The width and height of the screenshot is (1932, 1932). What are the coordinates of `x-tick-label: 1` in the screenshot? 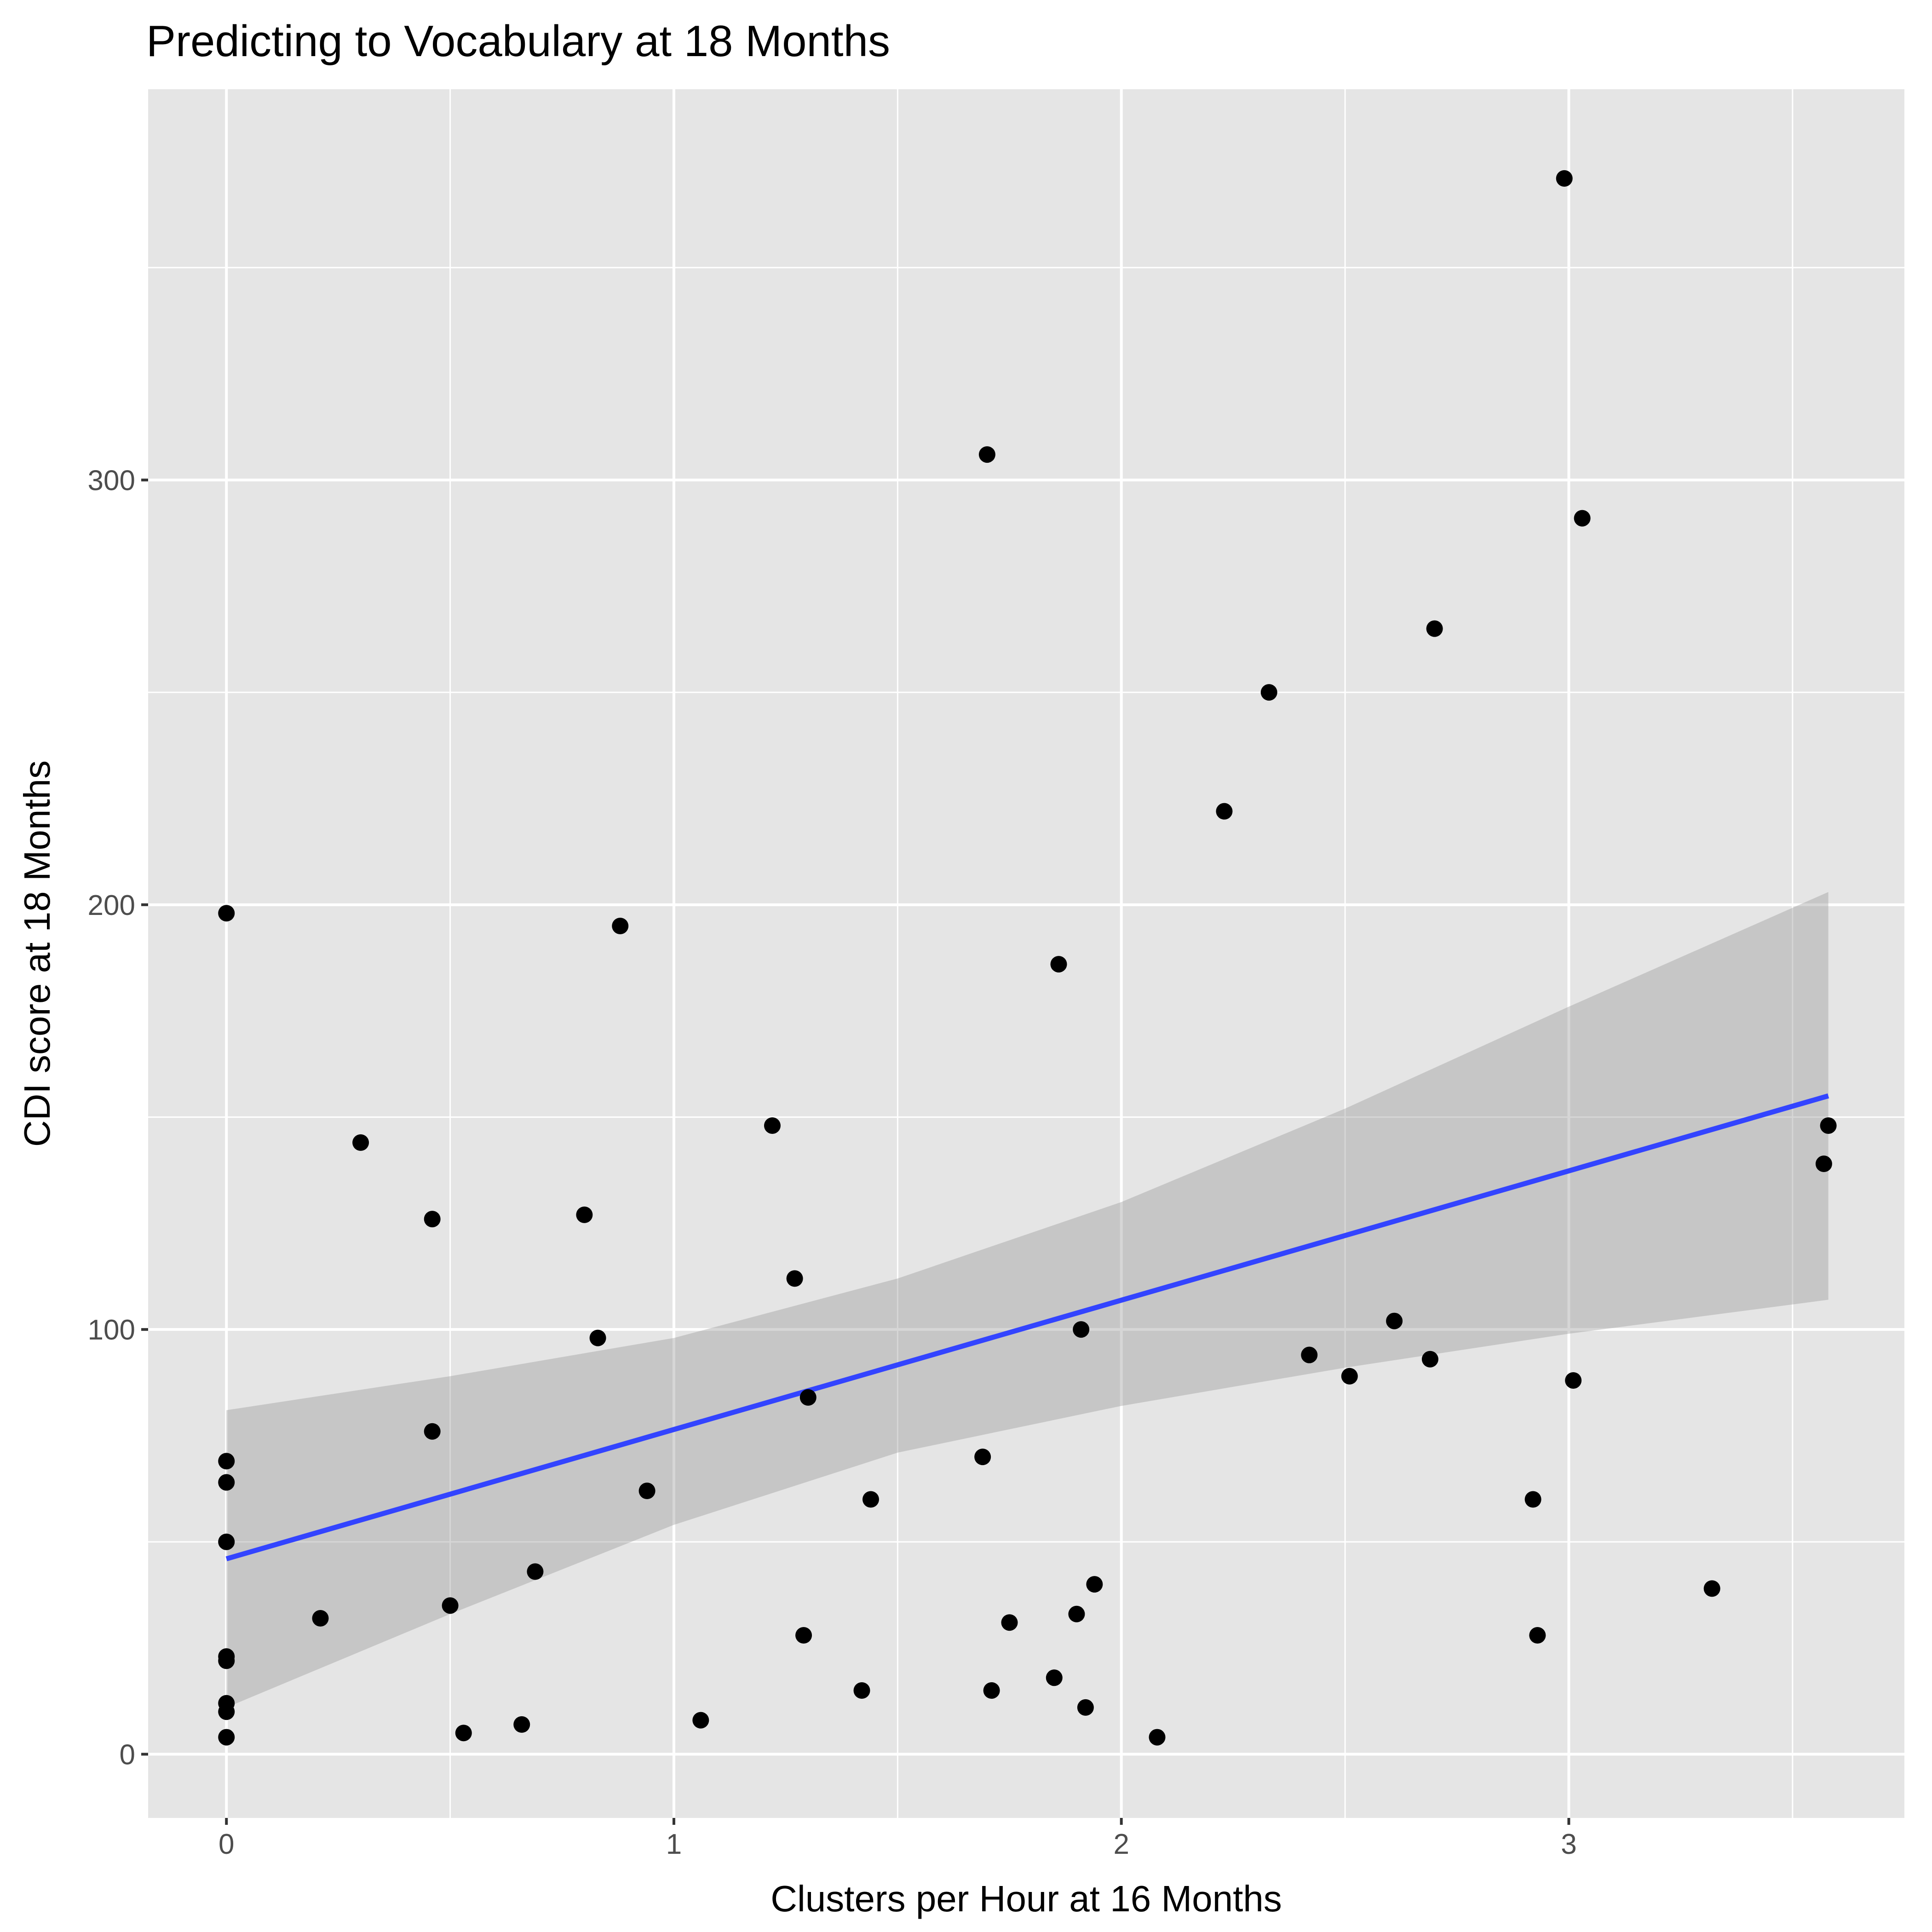 It's located at (674, 1844).